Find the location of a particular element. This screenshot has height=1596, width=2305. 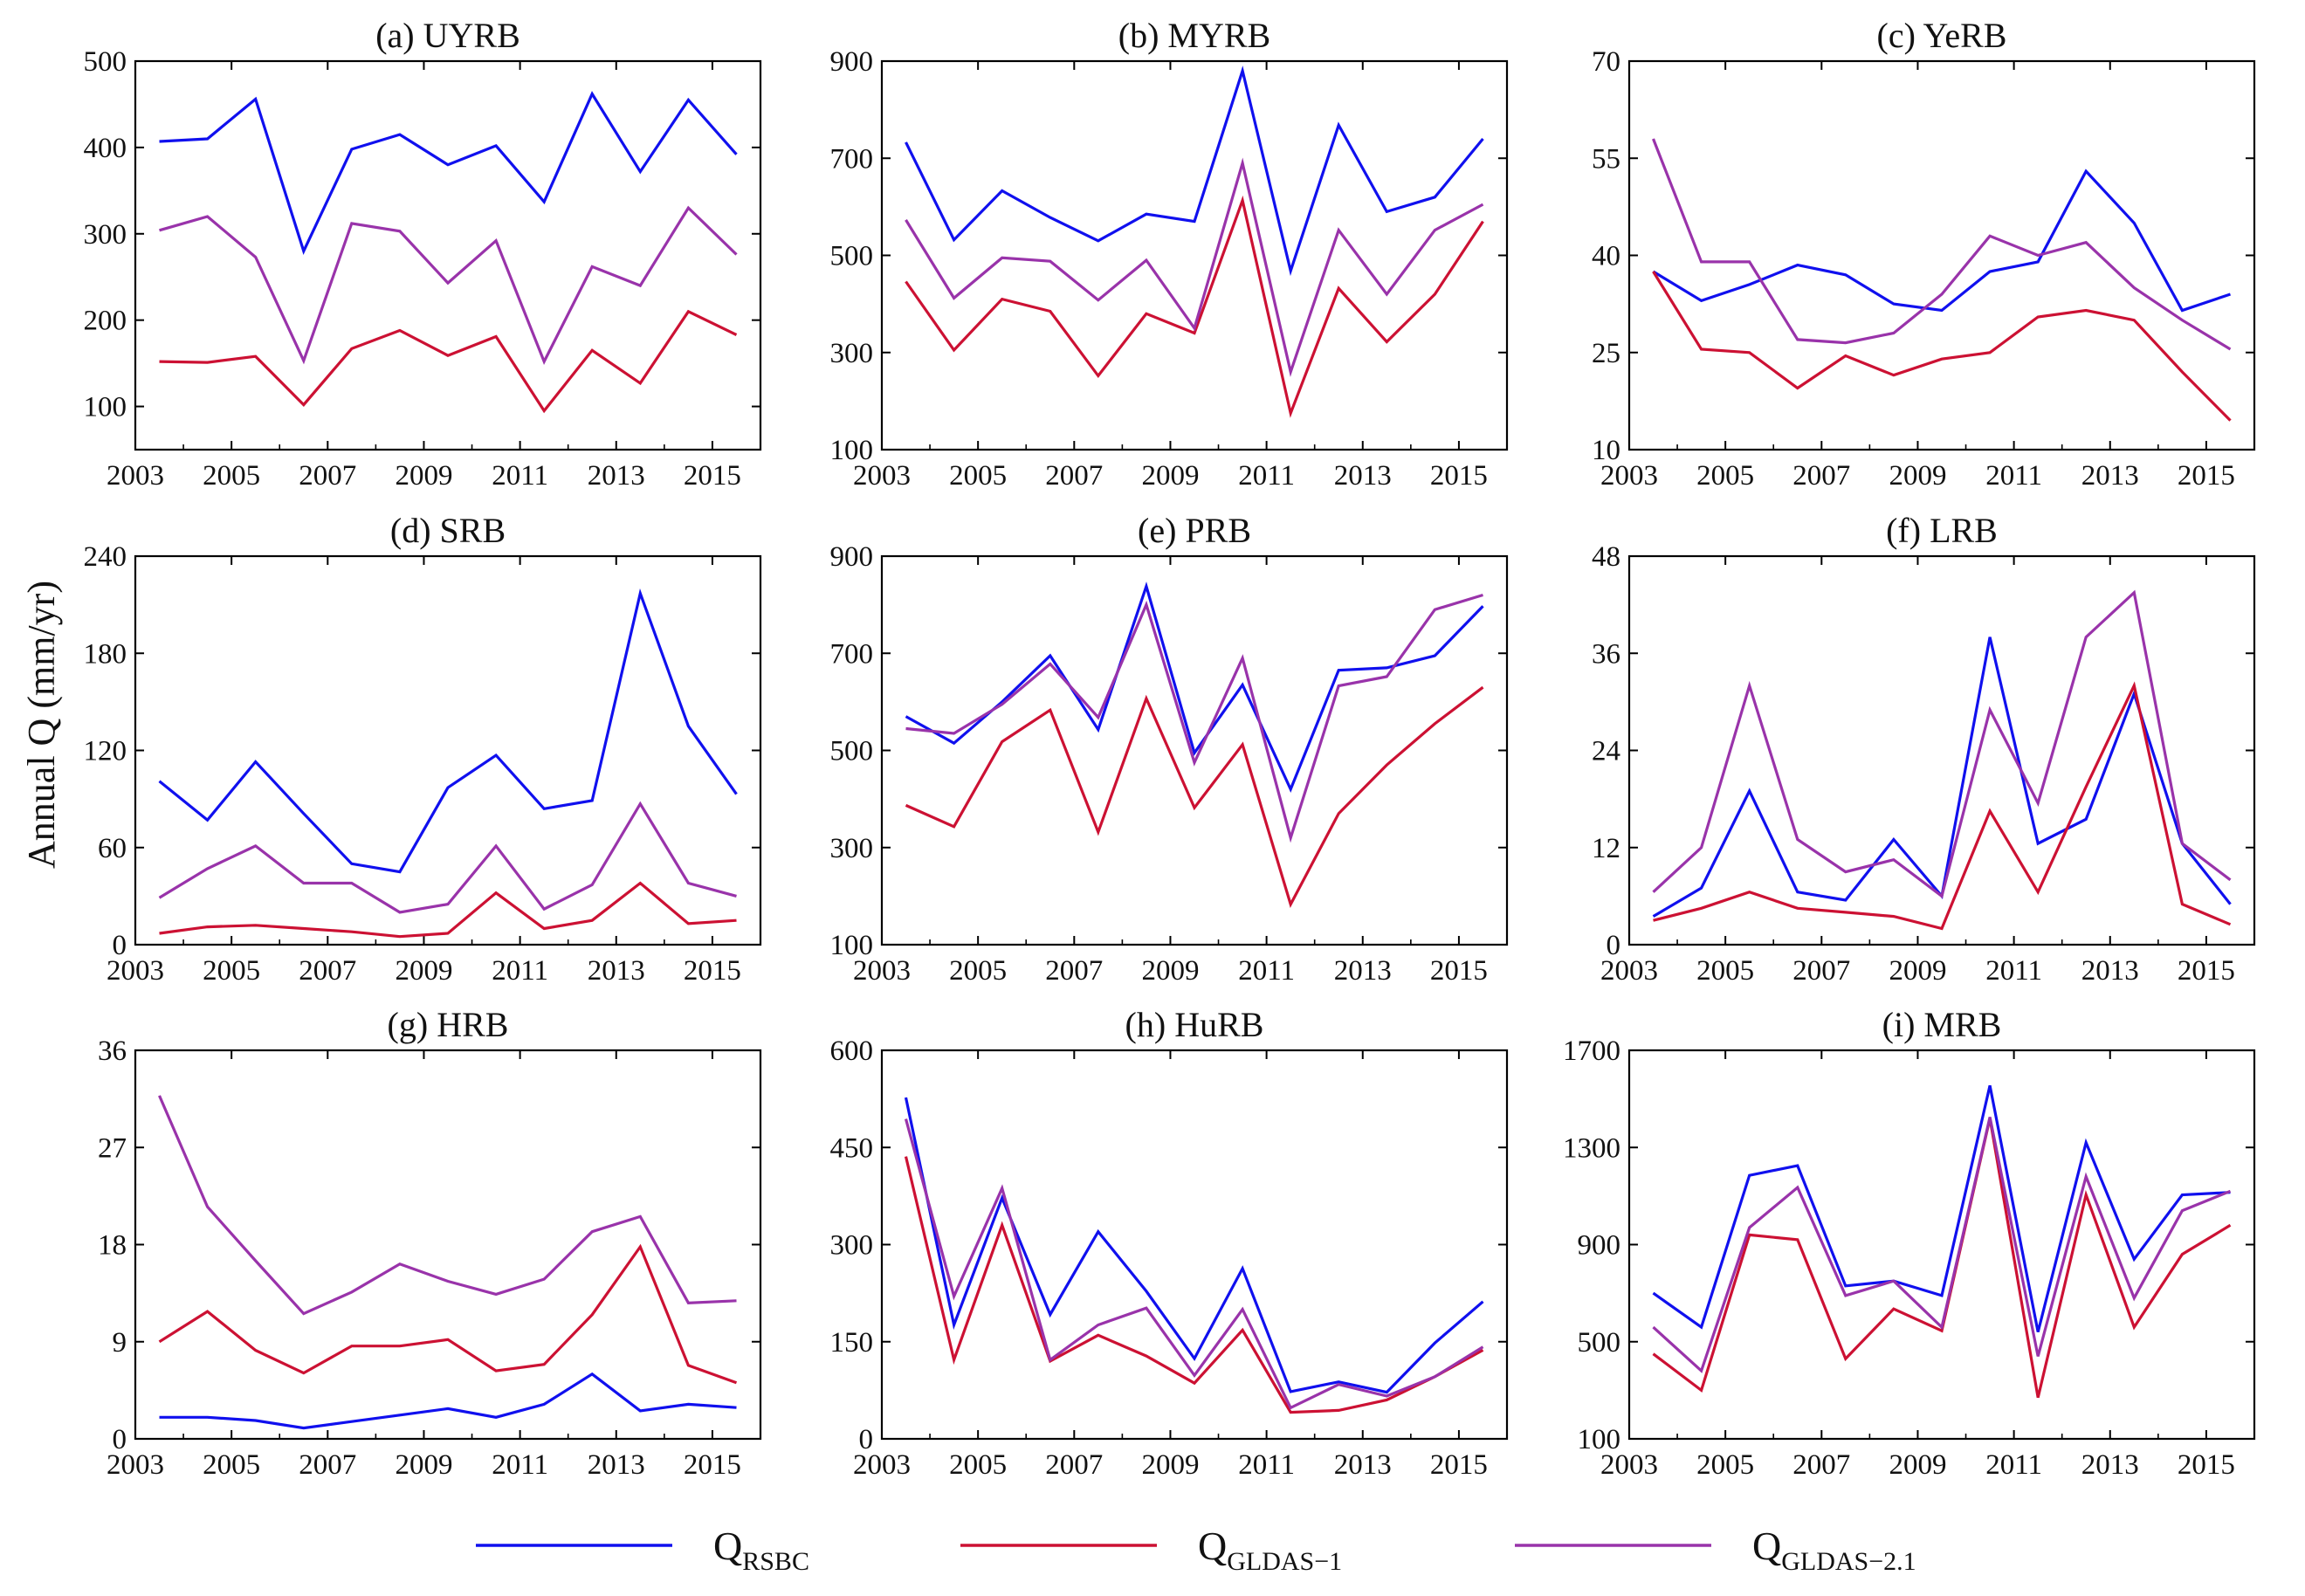

y-tick-label: 70 is located at coordinates (1606, 62).